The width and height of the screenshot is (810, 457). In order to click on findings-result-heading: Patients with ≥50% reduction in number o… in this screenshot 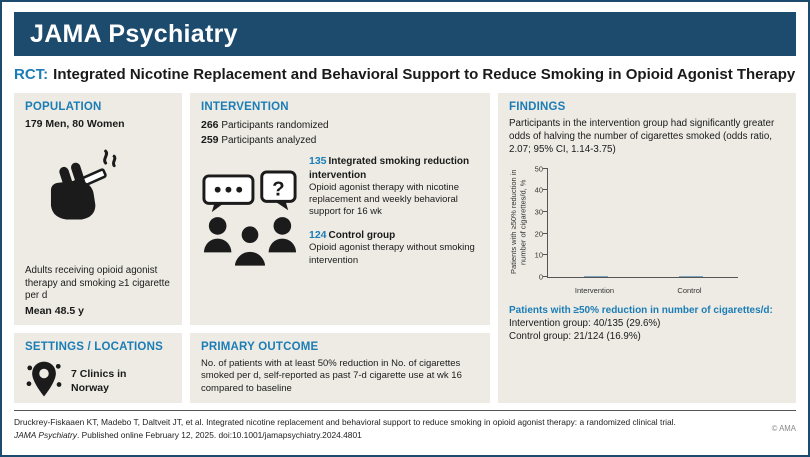, I will do `click(641, 310)`.